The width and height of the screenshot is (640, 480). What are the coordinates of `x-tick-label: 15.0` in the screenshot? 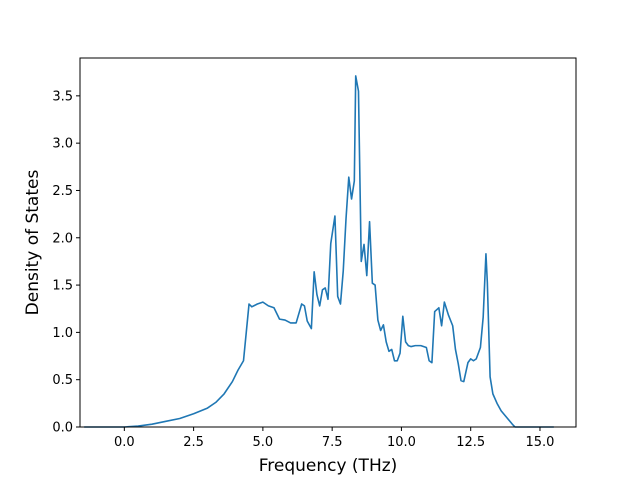 It's located at (540, 442).